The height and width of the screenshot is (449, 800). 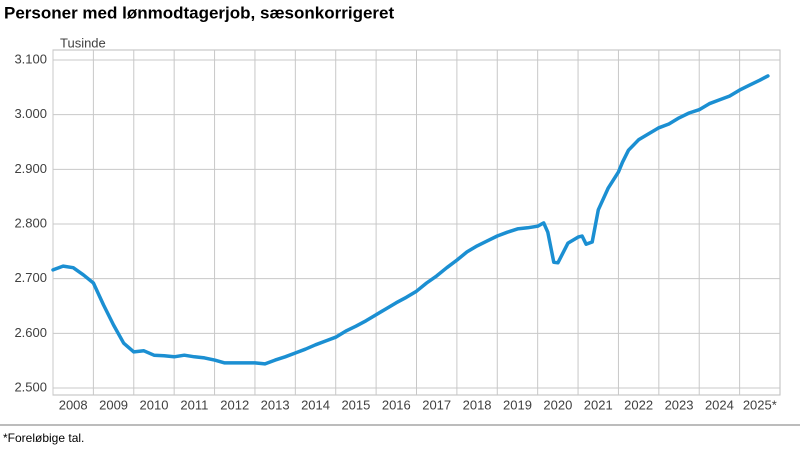 What do you see at coordinates (679, 404) in the screenshot?
I see `x-tick-label: 2023` at bounding box center [679, 404].